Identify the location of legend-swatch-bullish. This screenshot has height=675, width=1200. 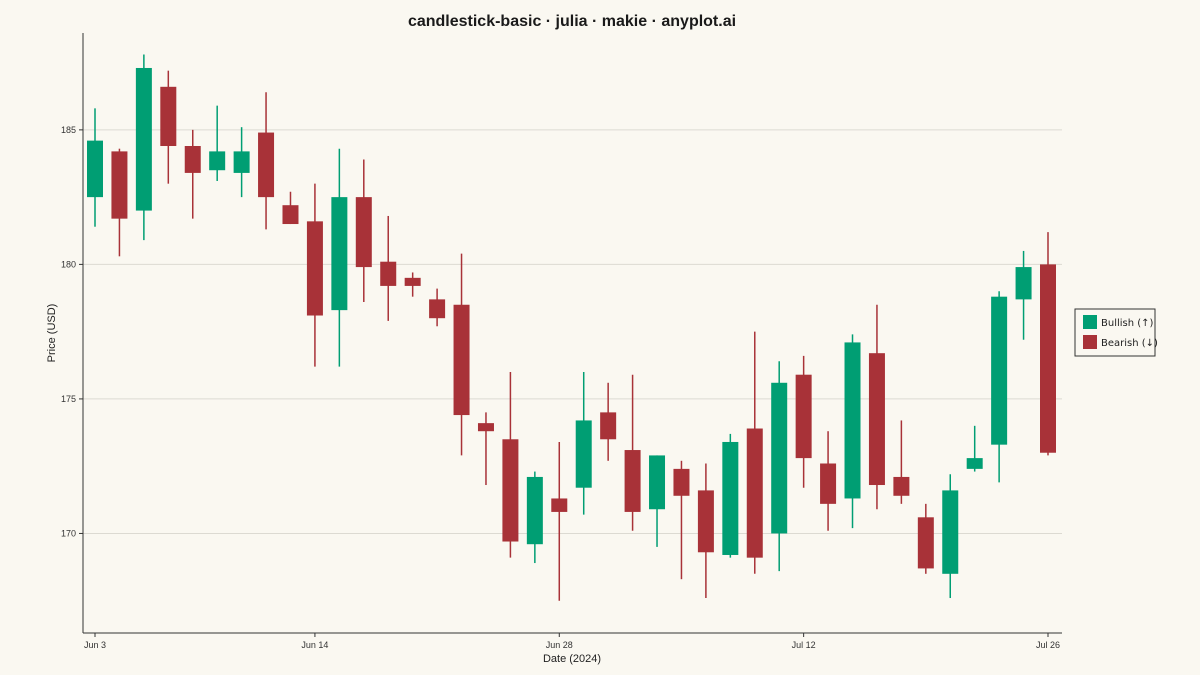
(1090, 322).